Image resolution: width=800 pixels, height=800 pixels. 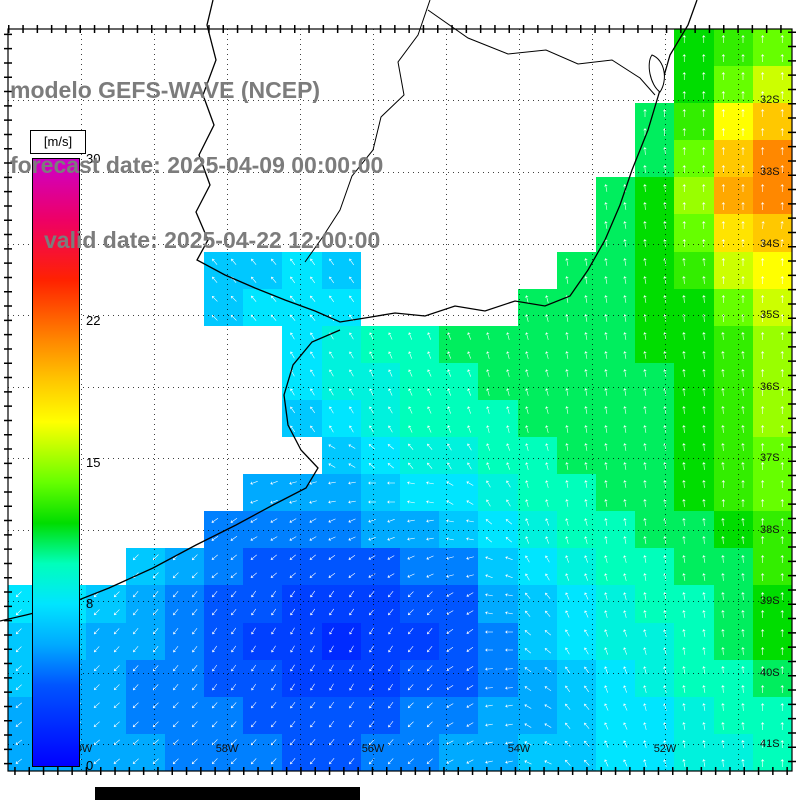 I want to click on bottom-black-bar, so click(x=227, y=793).